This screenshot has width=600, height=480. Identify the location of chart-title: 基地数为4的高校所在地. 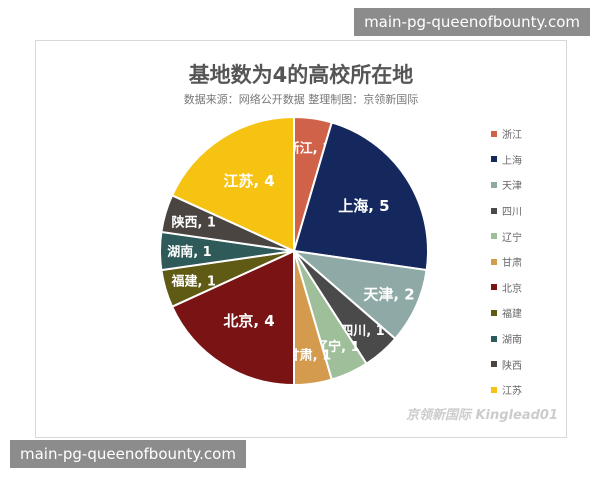
(301, 75).